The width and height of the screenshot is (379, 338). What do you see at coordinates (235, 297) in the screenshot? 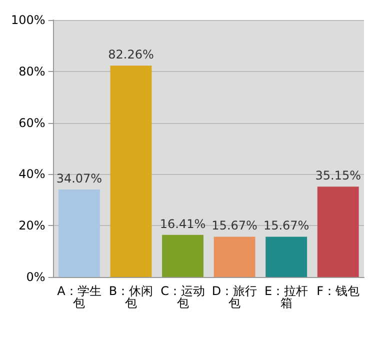
I see `x-tick-label: D：旅行包` at bounding box center [235, 297].